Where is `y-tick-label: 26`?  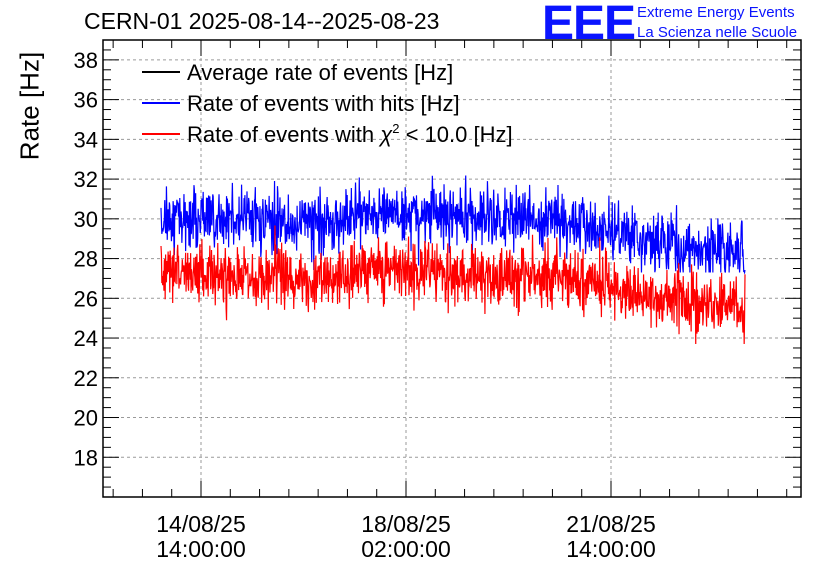 y-tick-label: 26 is located at coordinates (86, 298).